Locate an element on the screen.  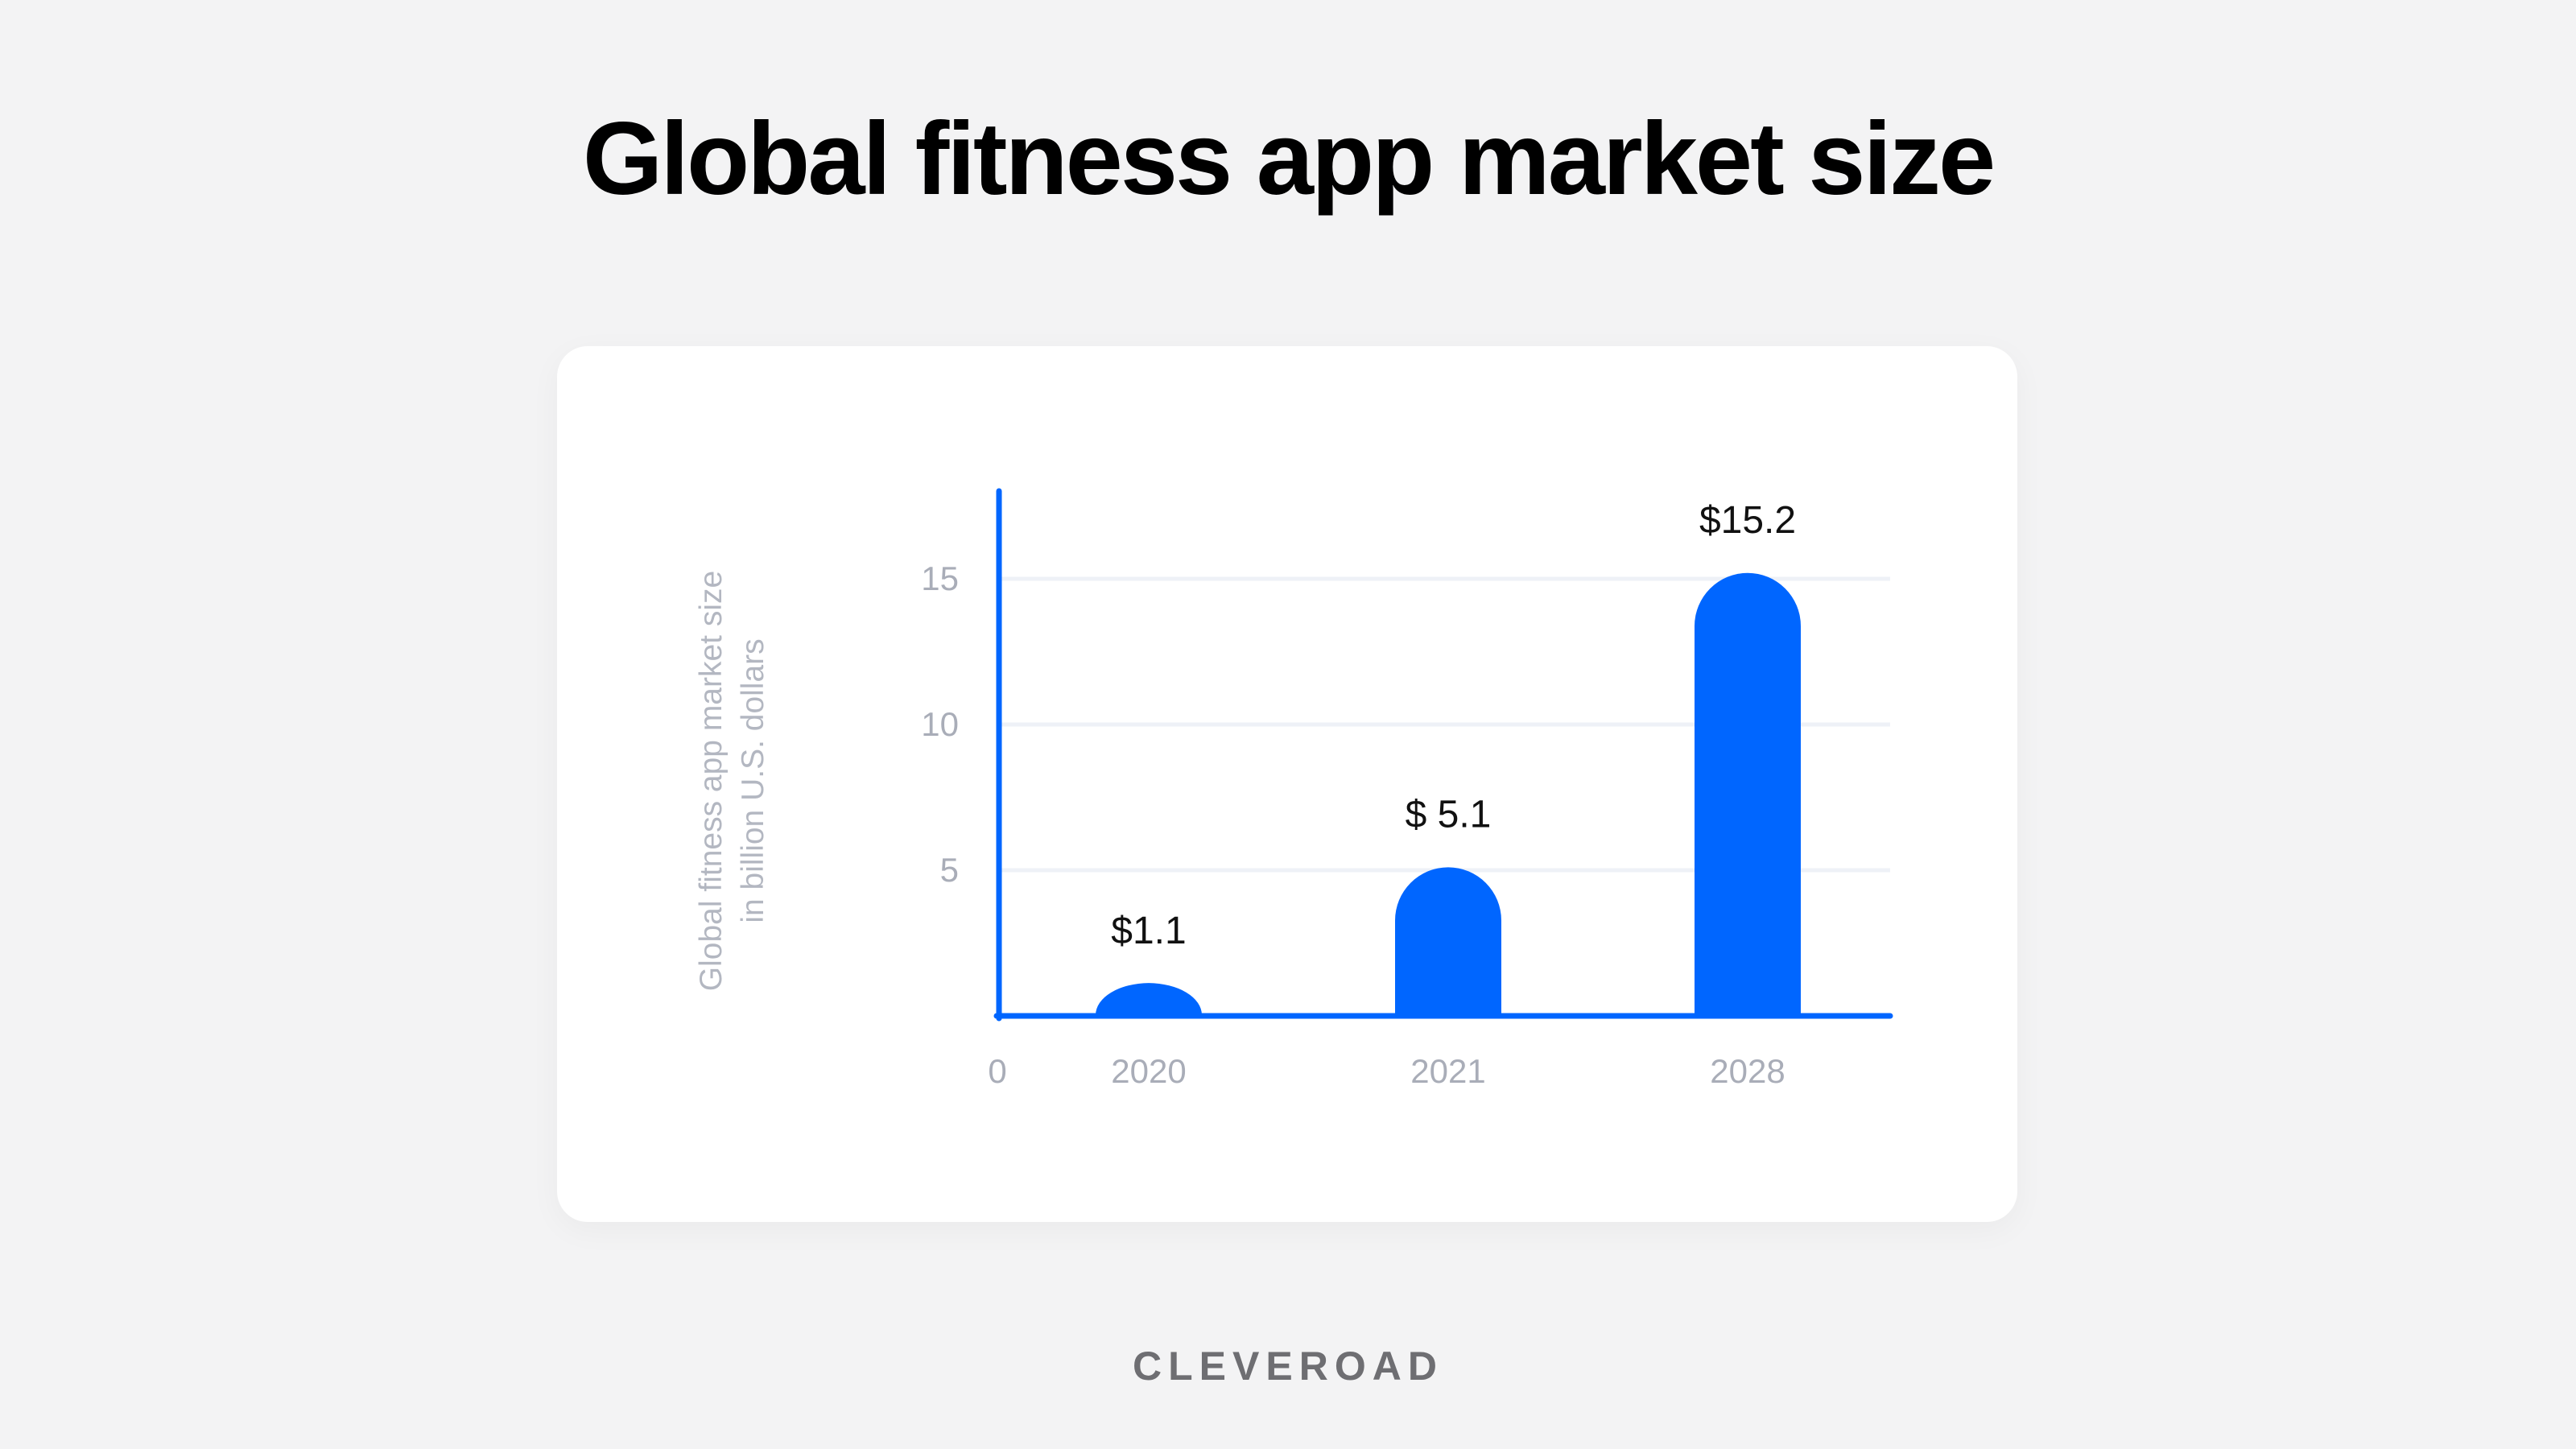
bar-2020 is located at coordinates (1149, 999).